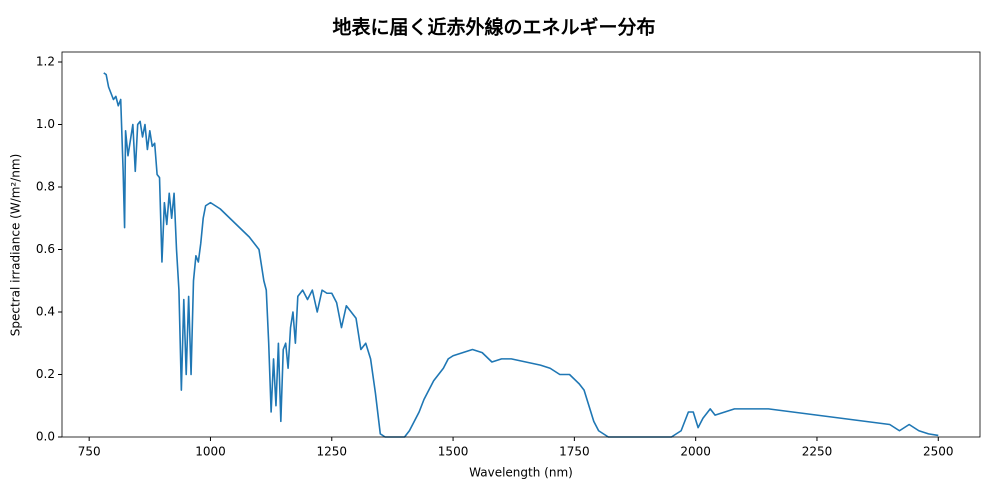 The image size is (989, 495). I want to click on x-tick-label: 1250, so click(331, 452).